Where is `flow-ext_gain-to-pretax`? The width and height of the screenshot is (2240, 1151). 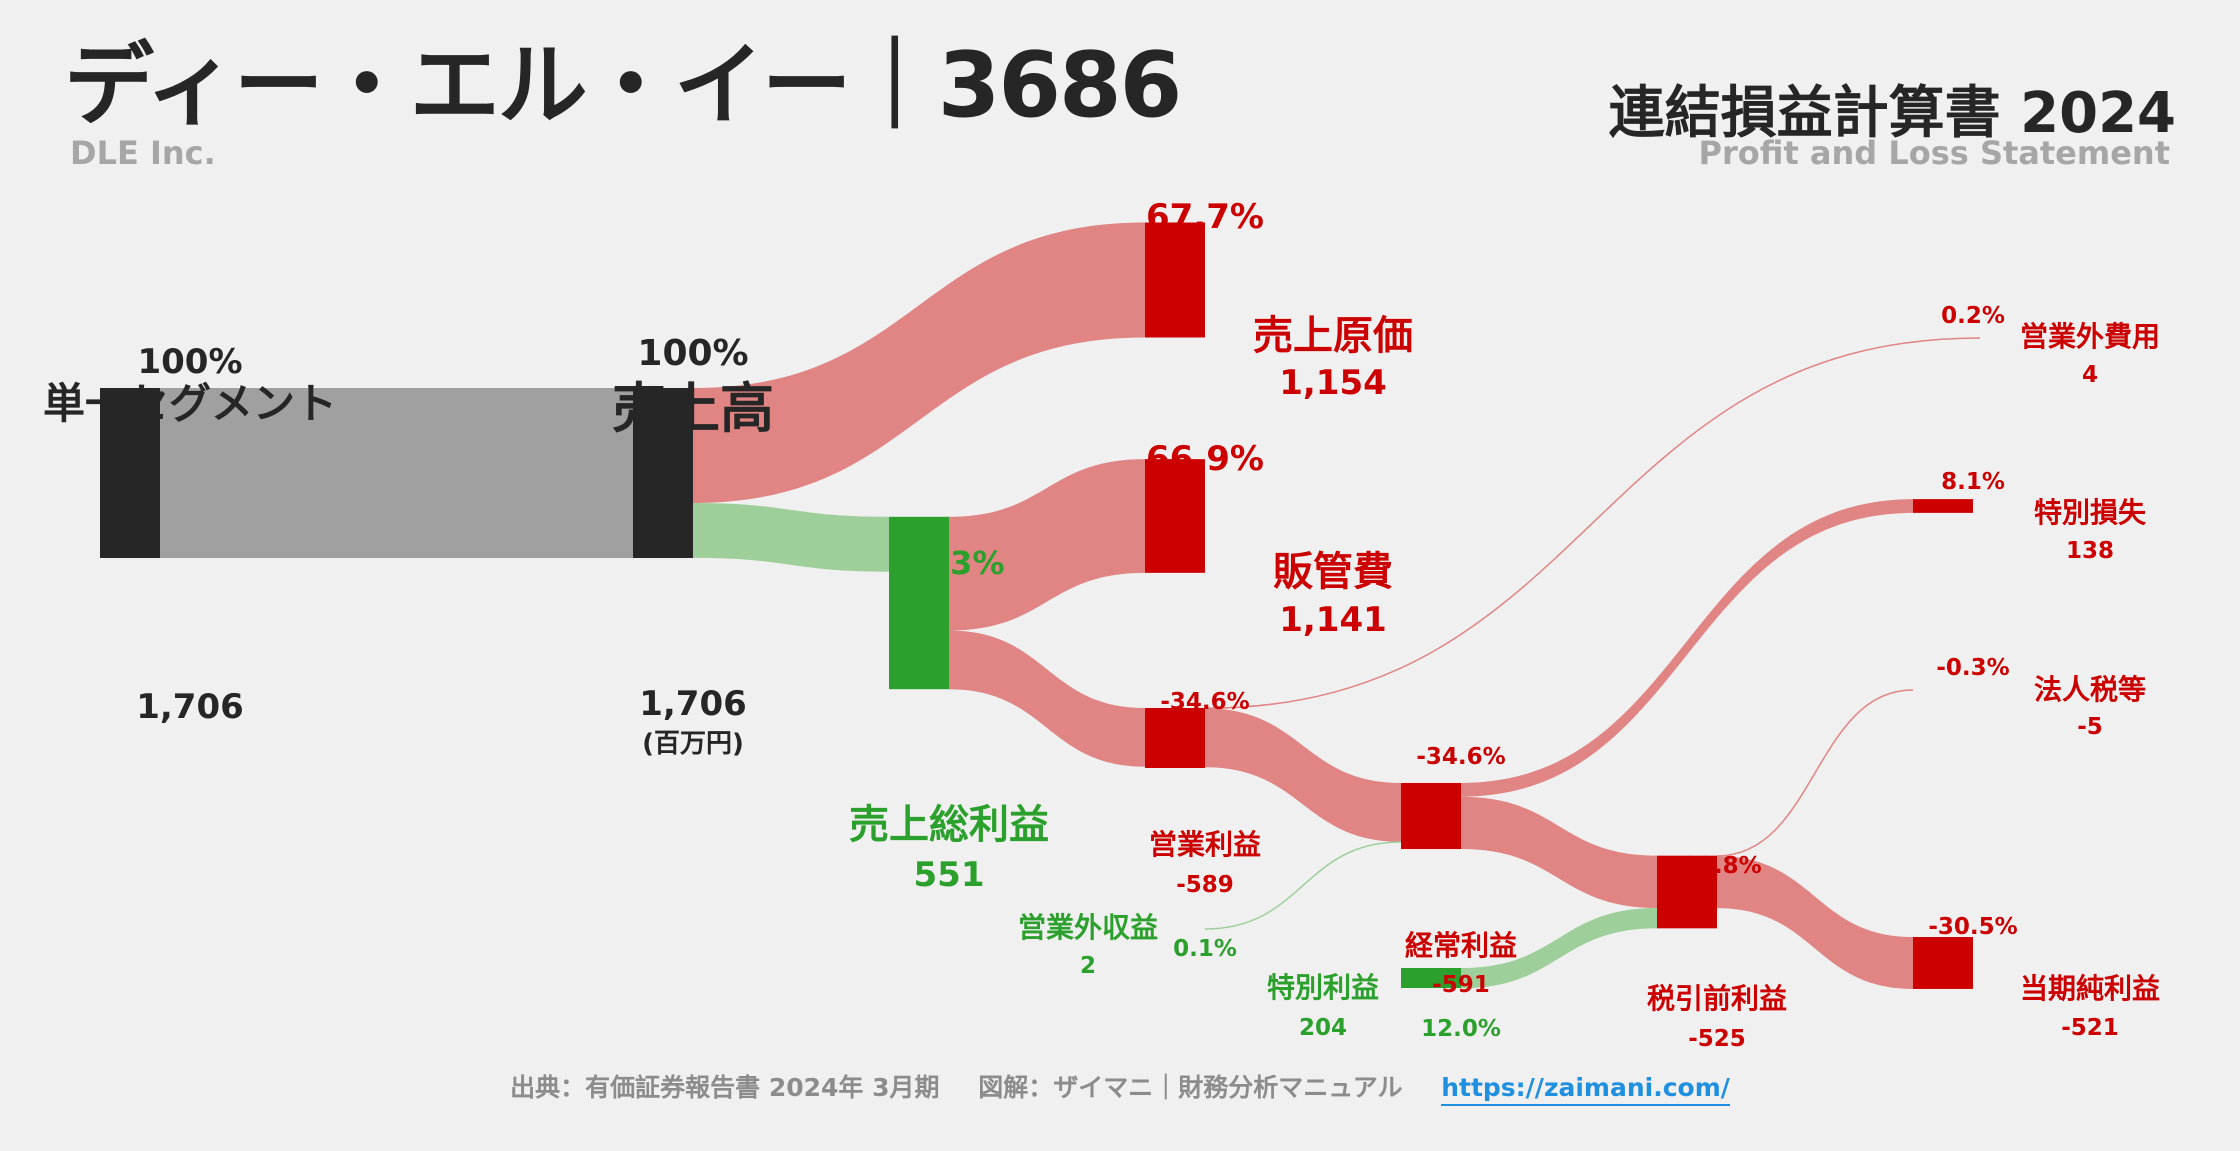
flow-ext_gain-to-pretax is located at coordinates (1559, 948).